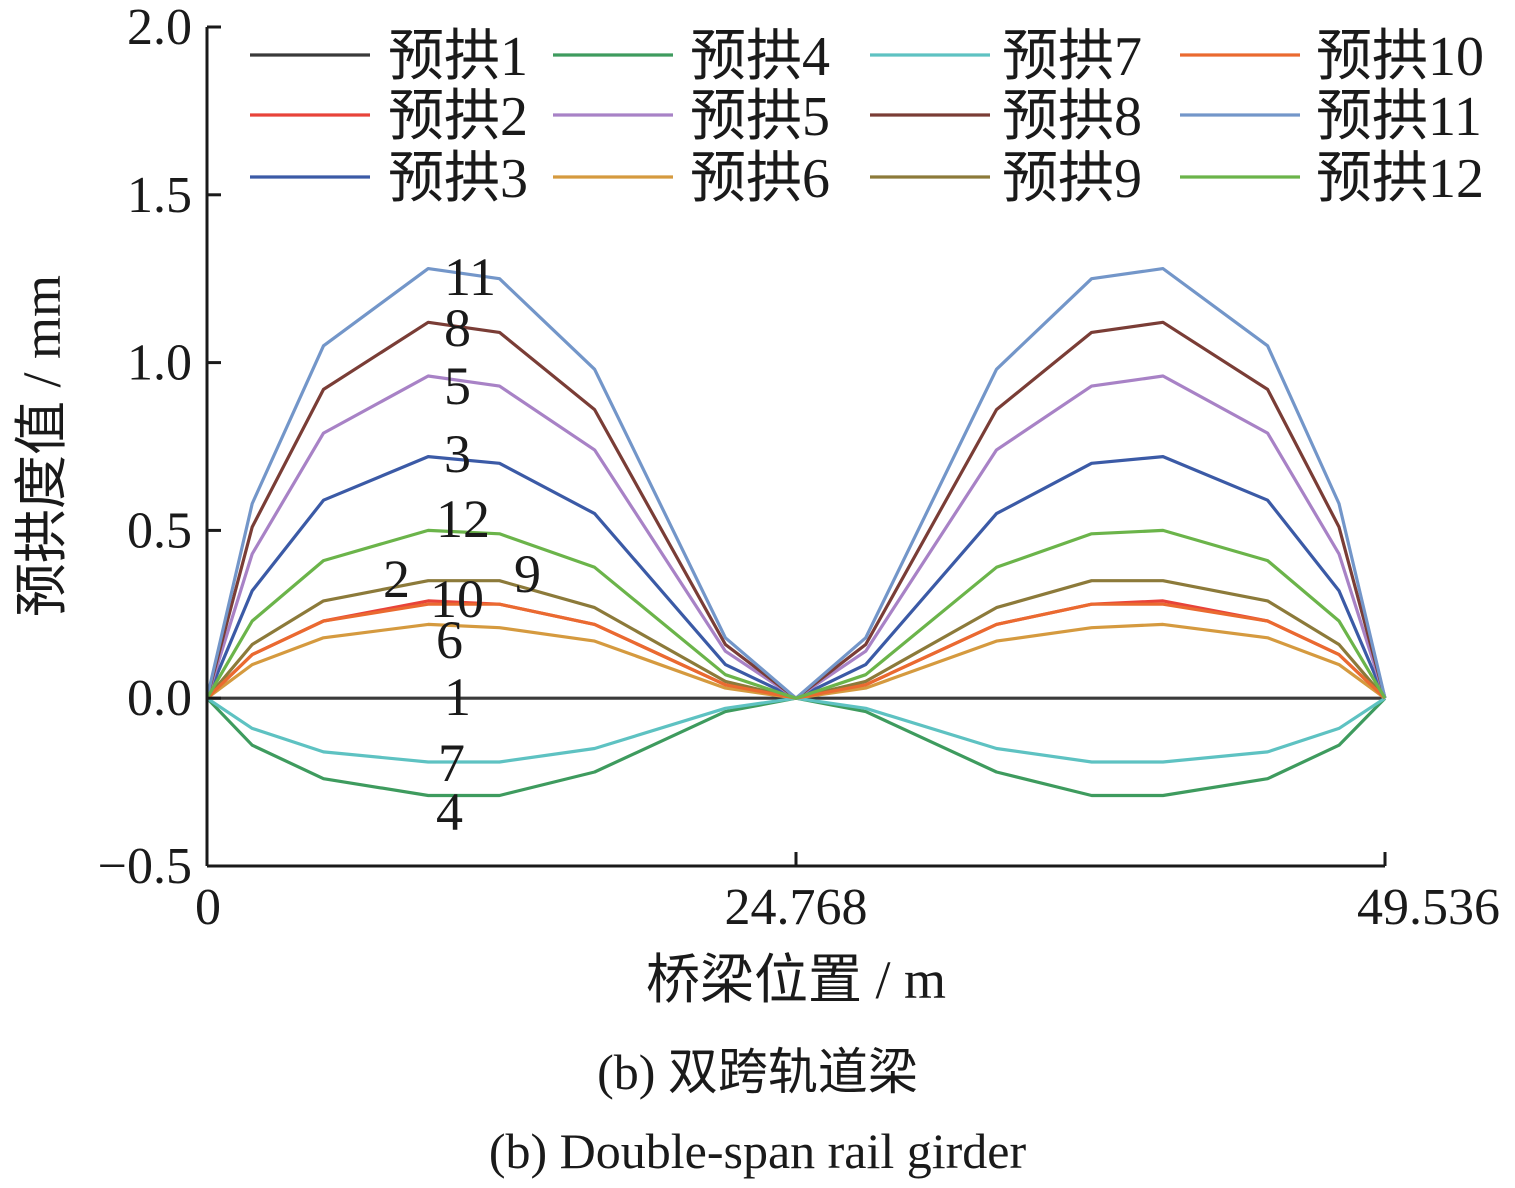 The width and height of the screenshot is (1515, 1188). I want to click on legend-label-7: 预拱7, so click(1072, 57).